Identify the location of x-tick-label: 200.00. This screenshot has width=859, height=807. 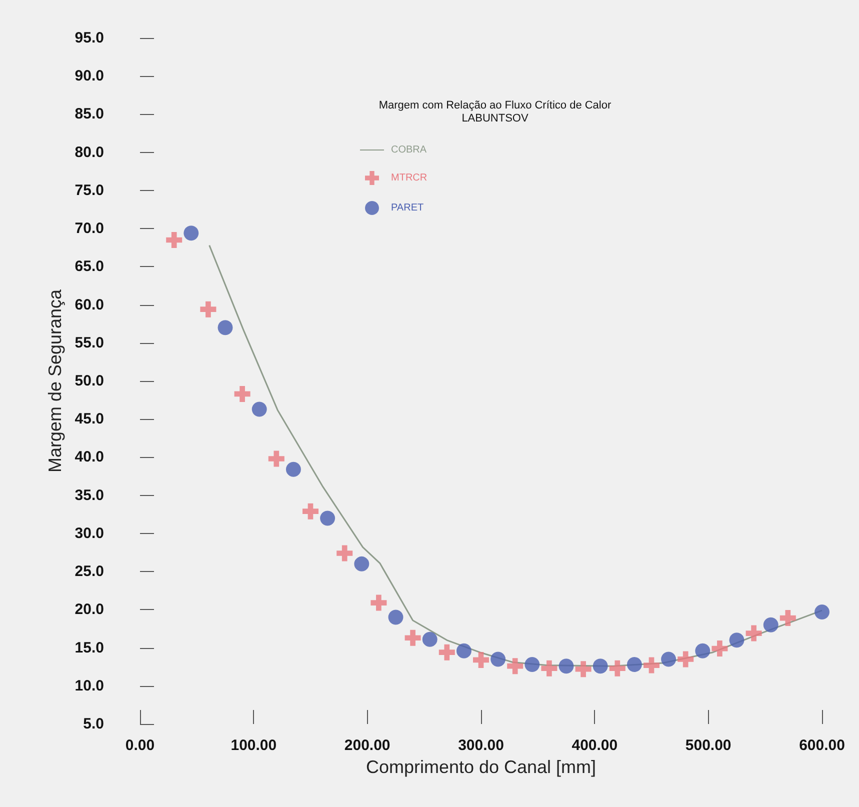
(367, 745).